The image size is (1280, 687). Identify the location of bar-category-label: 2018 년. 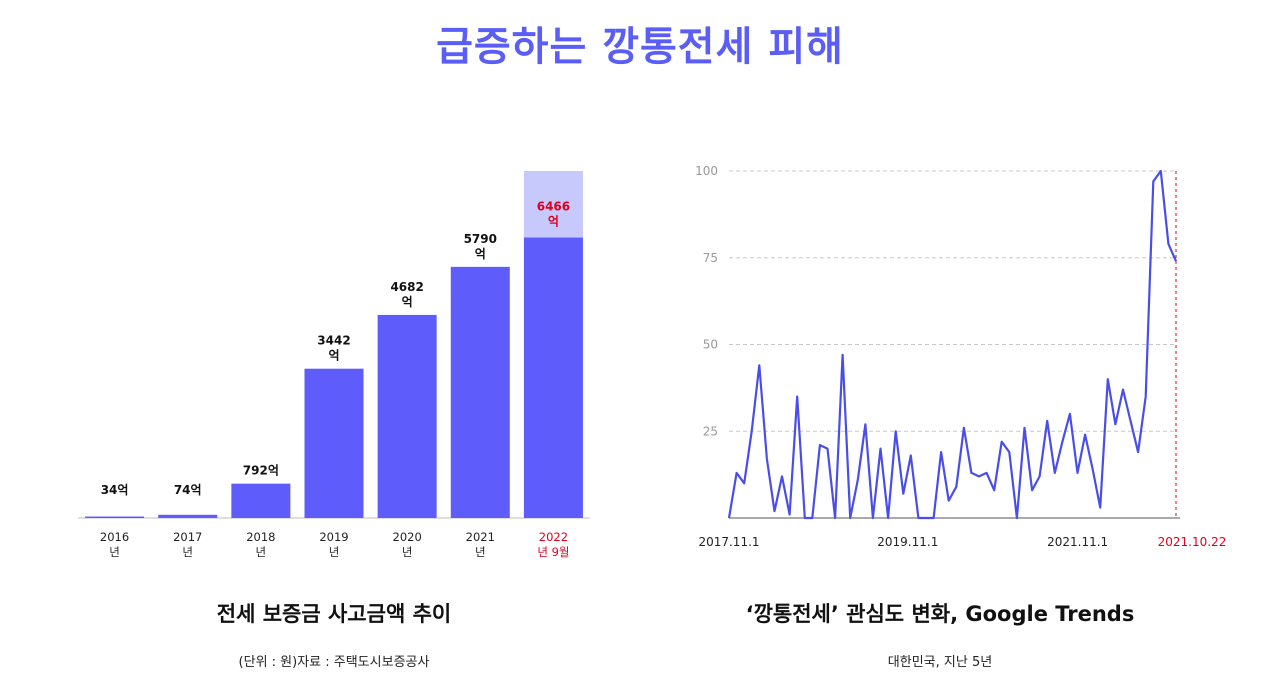
(260, 544).